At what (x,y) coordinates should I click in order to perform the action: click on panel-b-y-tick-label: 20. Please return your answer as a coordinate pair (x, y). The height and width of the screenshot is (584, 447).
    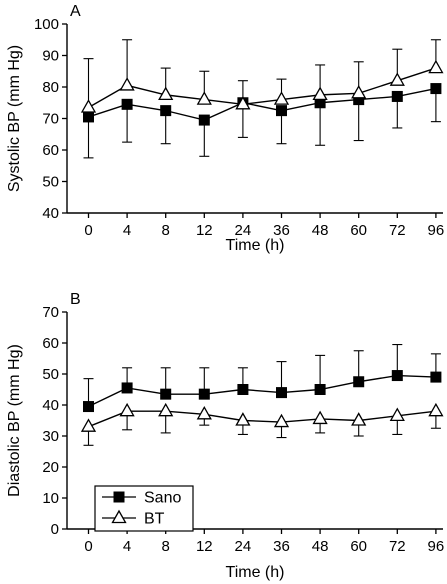
    Looking at the image, I should click on (50, 467).